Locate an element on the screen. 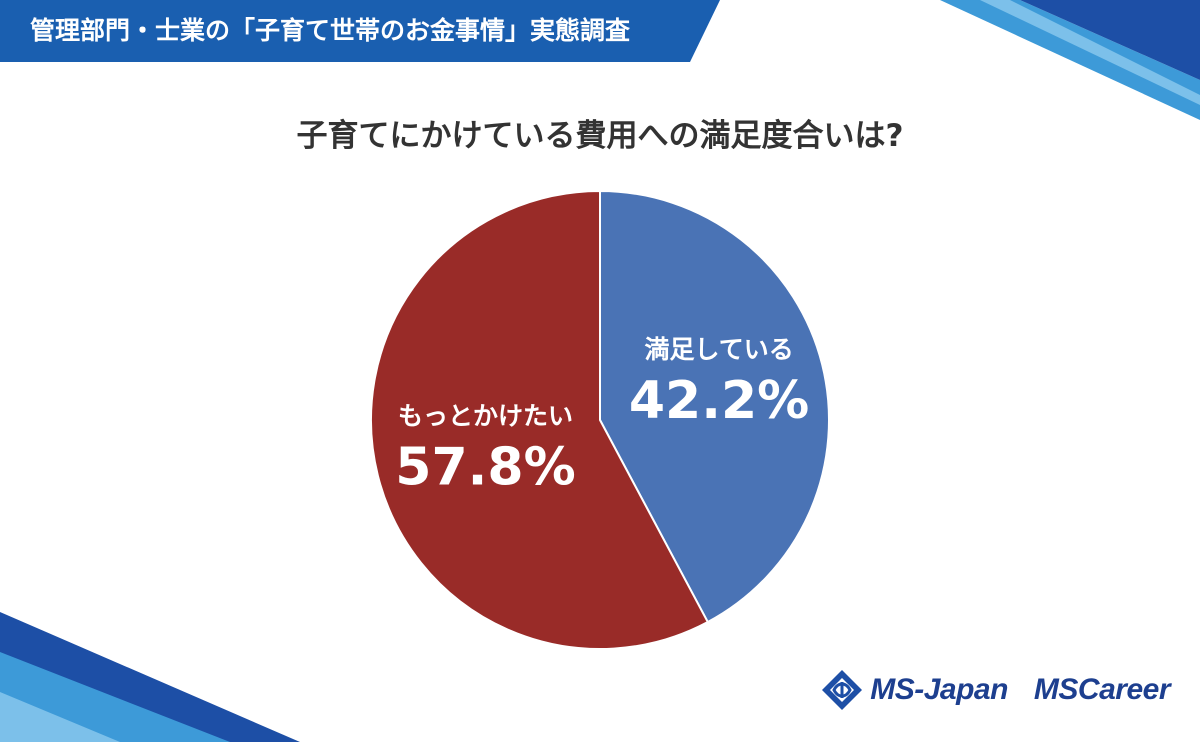 This screenshot has width=1200, height=742. ms-japan-diamond-icon is located at coordinates (842, 690).